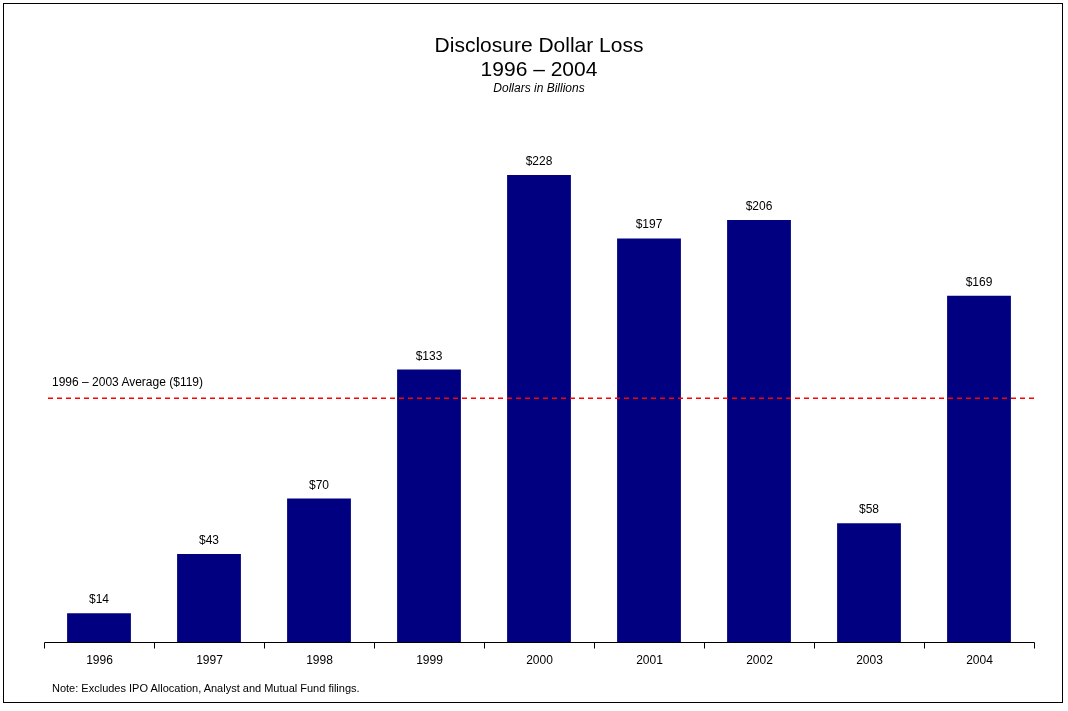 The image size is (1068, 711). Describe the element at coordinates (539, 161) in the screenshot. I see `data-label: $228` at that location.